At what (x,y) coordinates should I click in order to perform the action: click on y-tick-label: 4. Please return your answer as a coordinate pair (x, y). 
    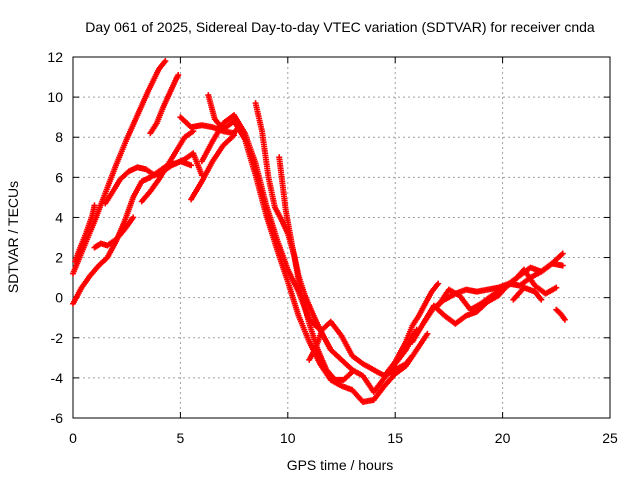
    Looking at the image, I should click on (59, 217).